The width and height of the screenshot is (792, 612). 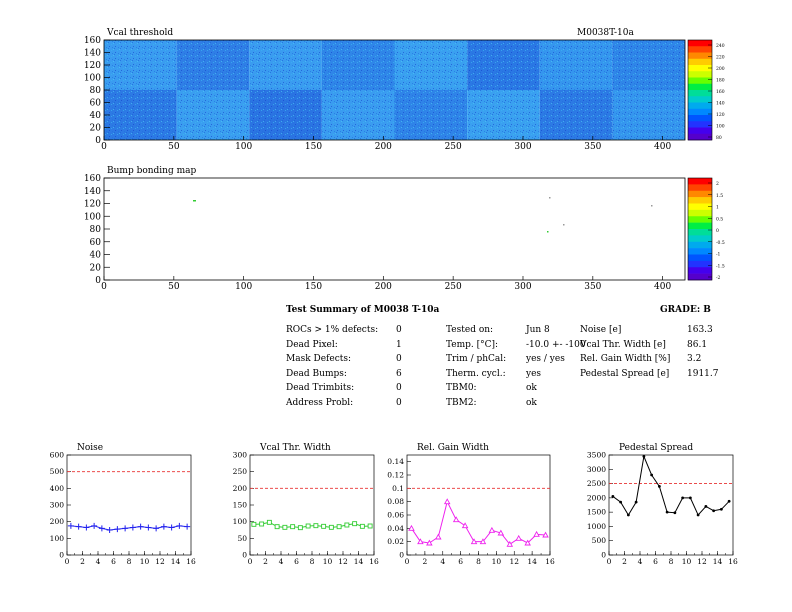 What do you see at coordinates (718, 278) in the screenshot?
I see `palette-label: -2` at bounding box center [718, 278].